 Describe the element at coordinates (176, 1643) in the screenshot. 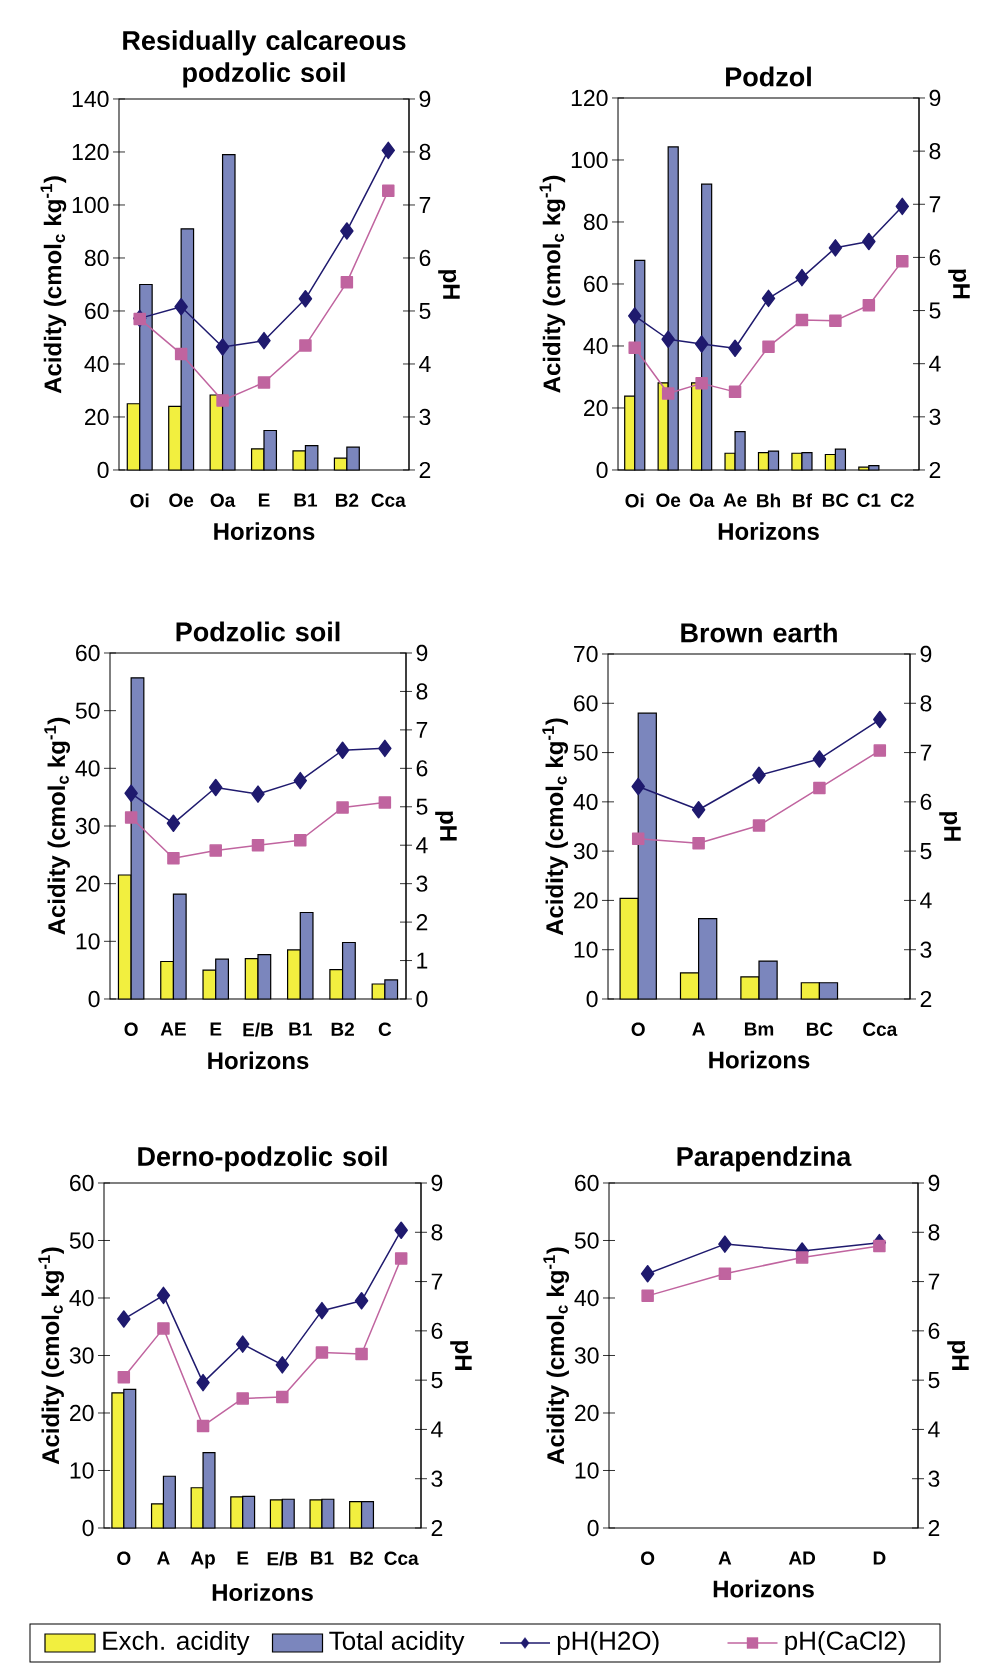

I see `legend-label: Exch. acidity` at that location.